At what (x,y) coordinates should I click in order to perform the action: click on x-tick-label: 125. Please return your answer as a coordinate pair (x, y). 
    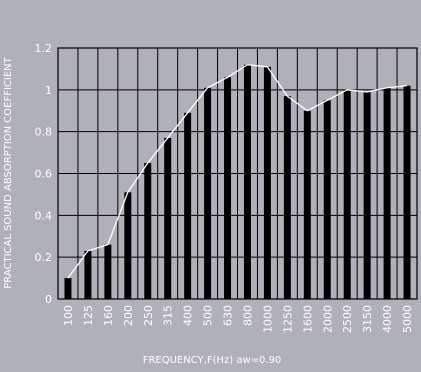
    Looking at the image, I should click on (88, 315).